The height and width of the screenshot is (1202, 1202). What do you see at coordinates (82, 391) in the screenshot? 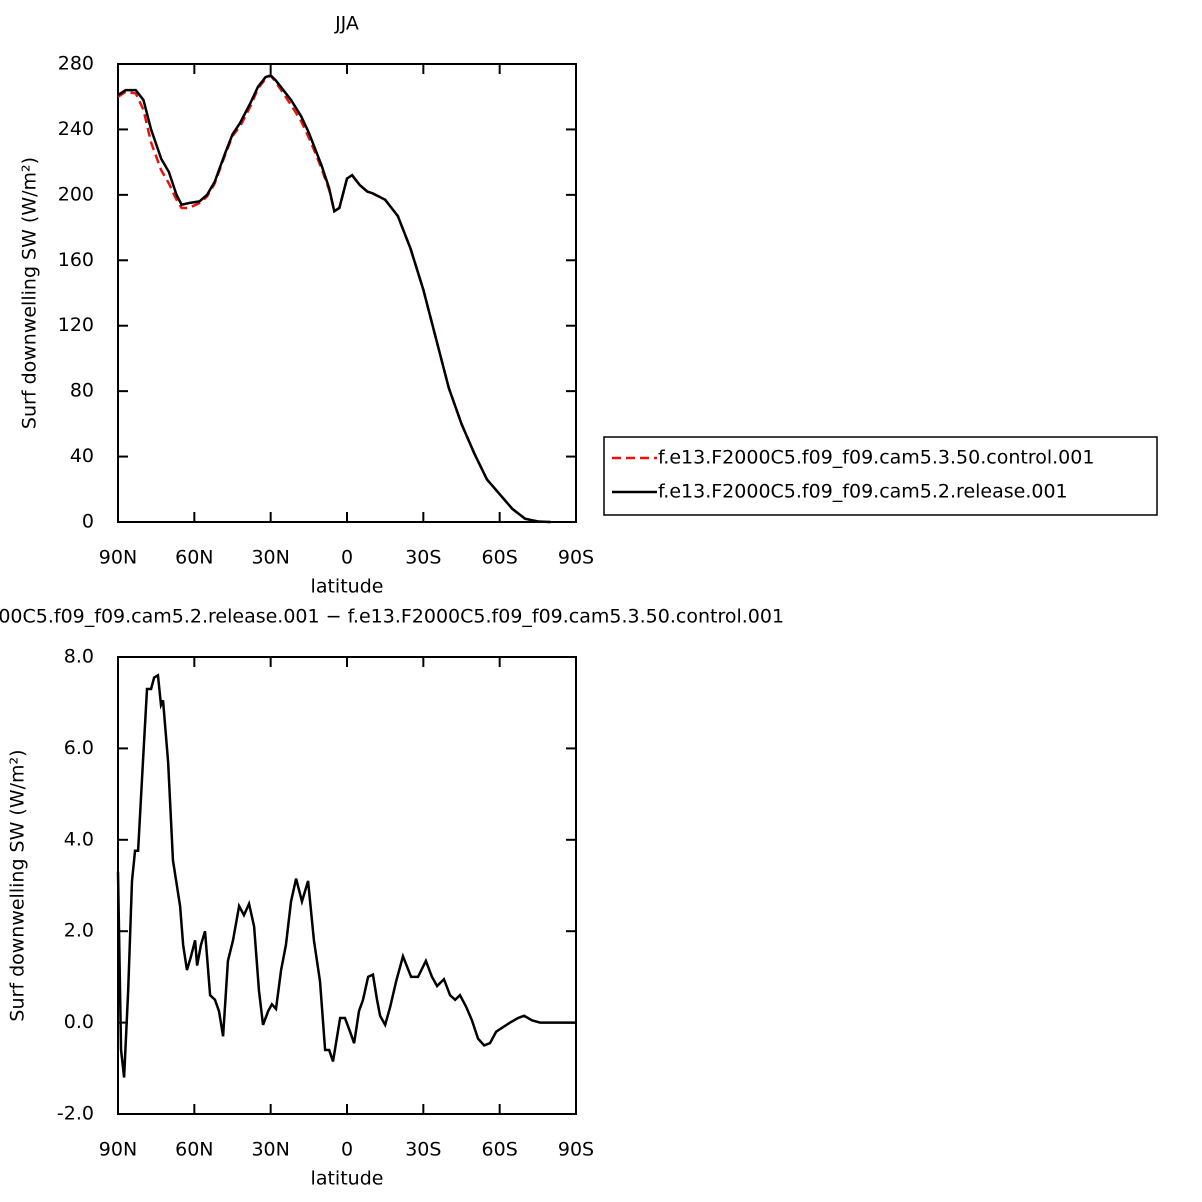
I see `y-tick-label: 80` at bounding box center [82, 391].